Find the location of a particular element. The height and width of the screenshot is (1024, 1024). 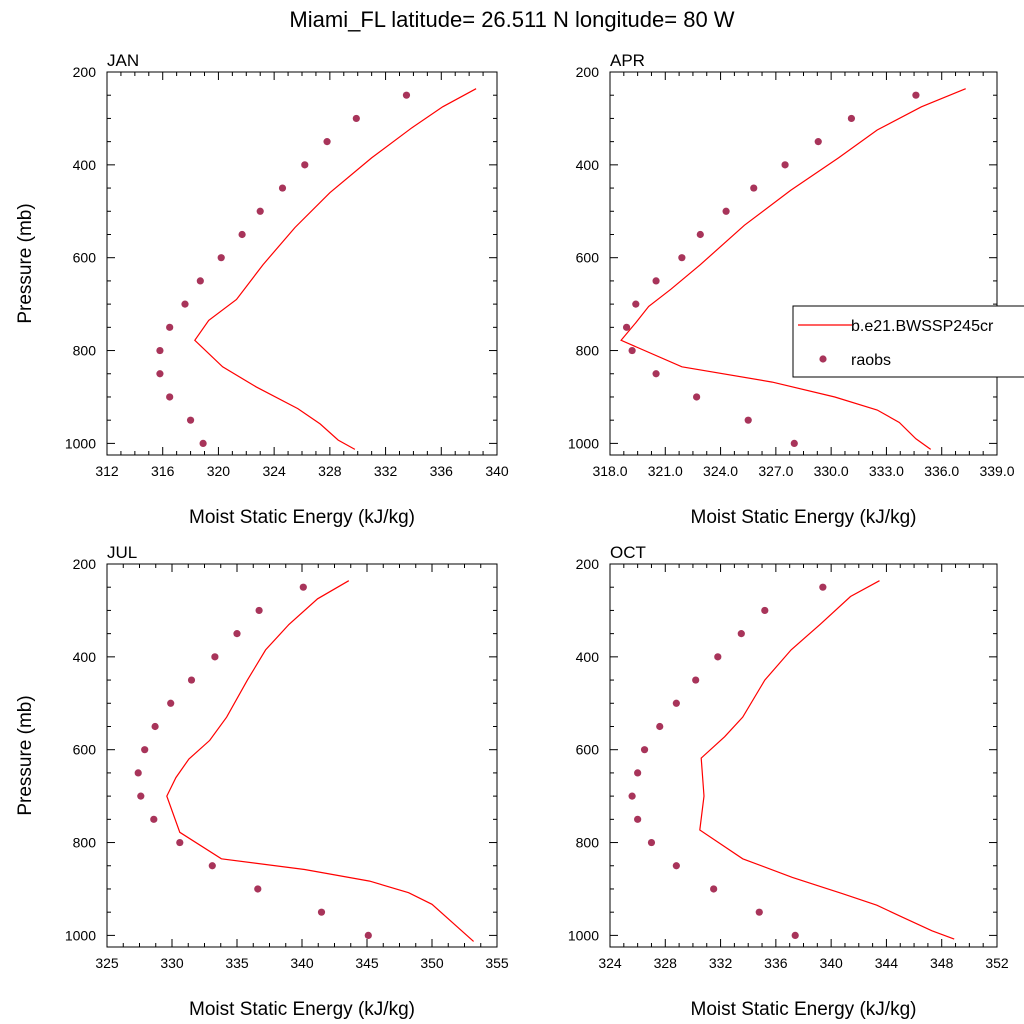

x-tick-label: 321.0 is located at coordinates (665, 471).